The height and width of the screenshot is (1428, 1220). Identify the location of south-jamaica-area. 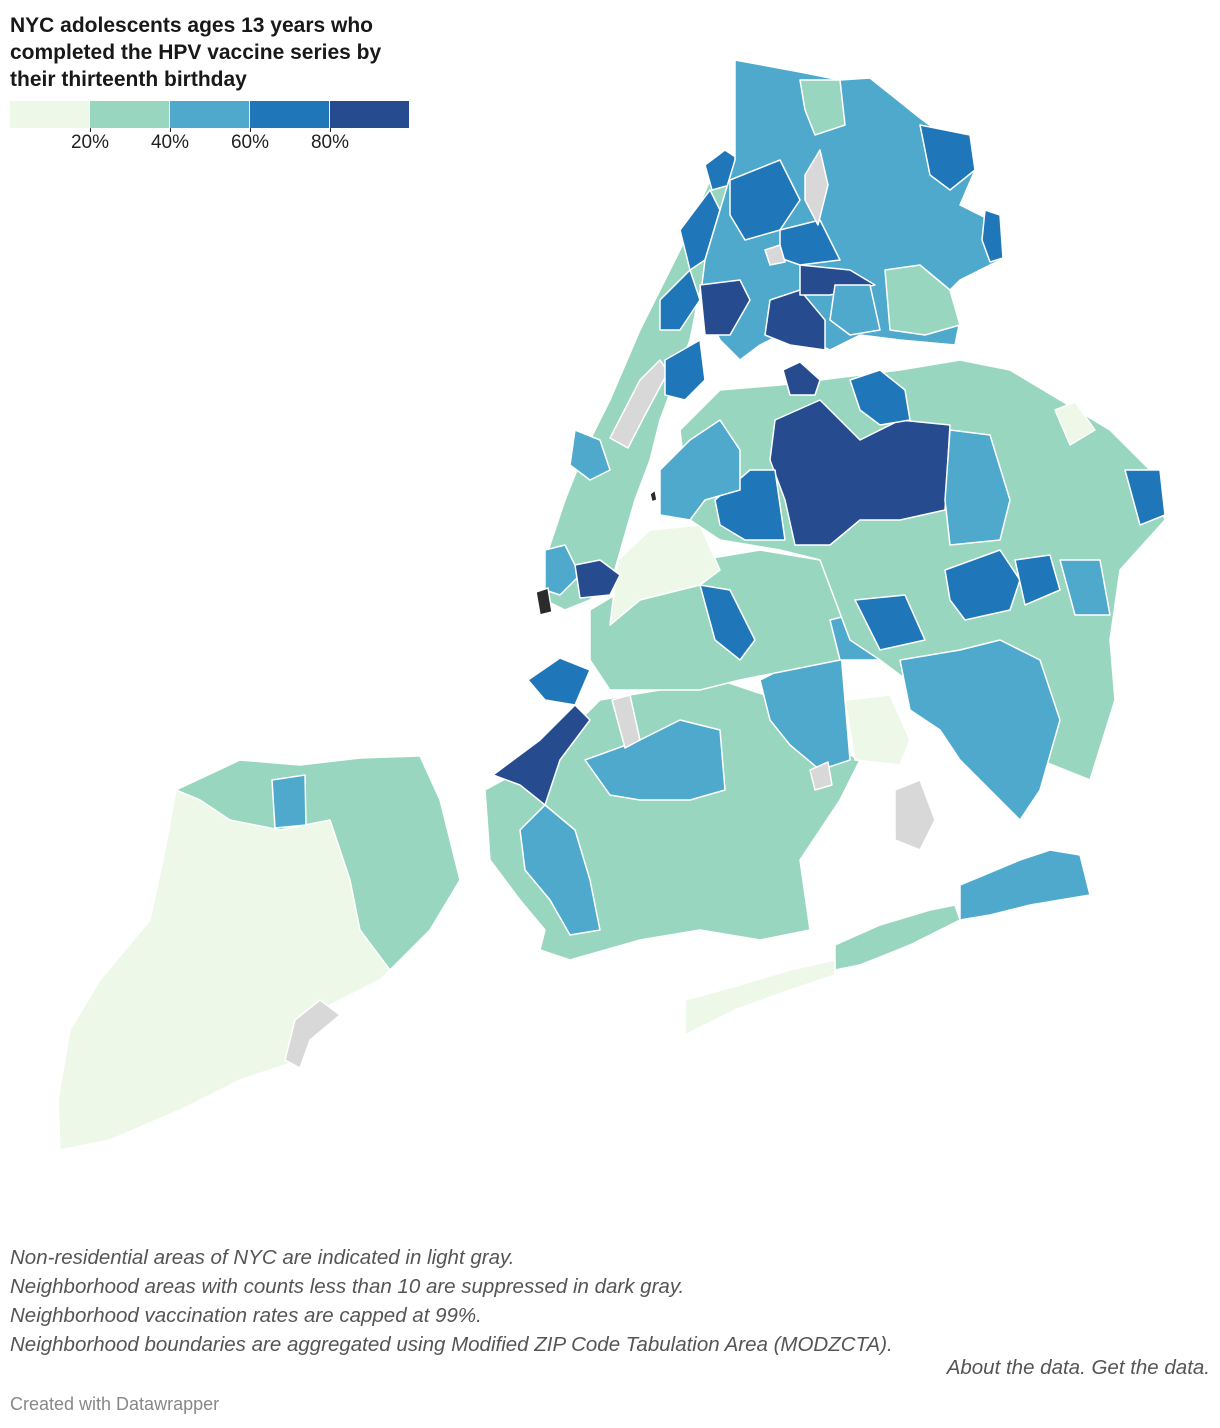
(890, 622).